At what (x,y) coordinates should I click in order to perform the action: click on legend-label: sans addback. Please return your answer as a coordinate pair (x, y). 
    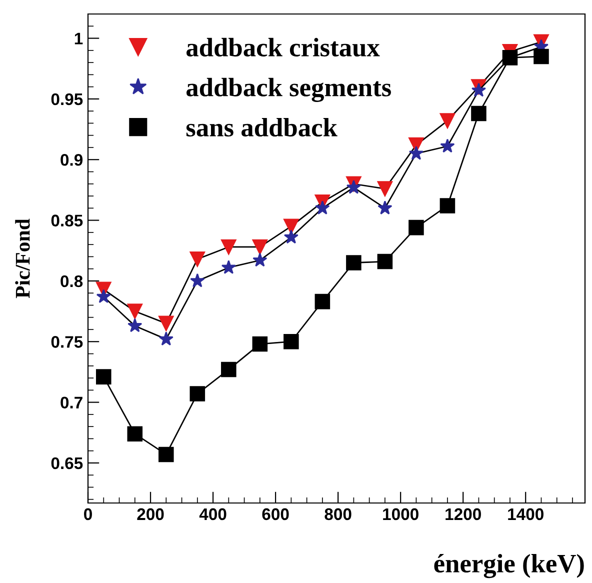
    Looking at the image, I should click on (262, 127).